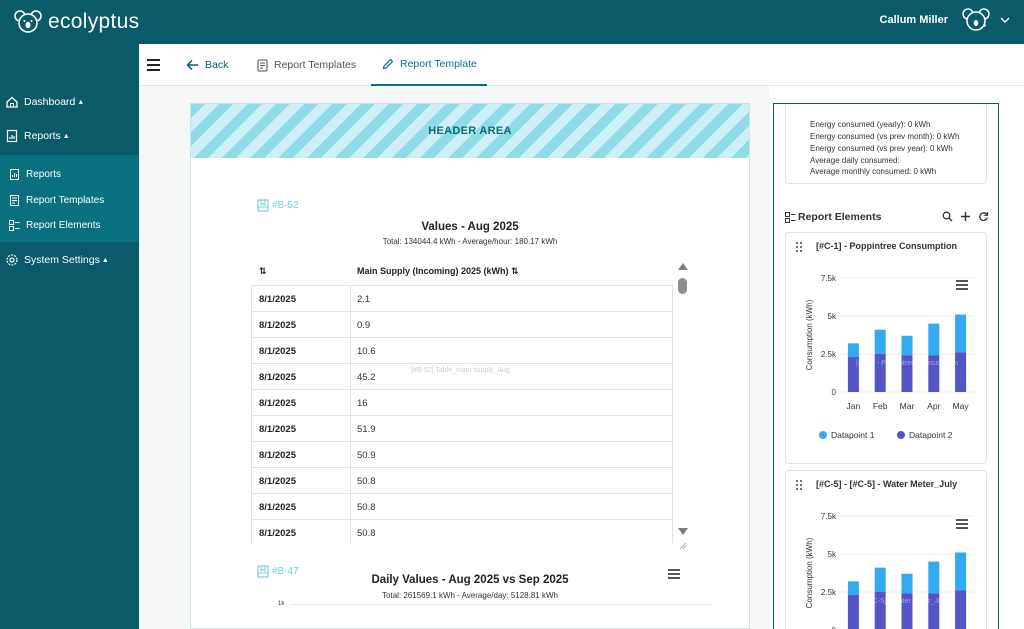  What do you see at coordinates (945, 20) in the screenshot?
I see `user-menu: Callum Miller` at bounding box center [945, 20].